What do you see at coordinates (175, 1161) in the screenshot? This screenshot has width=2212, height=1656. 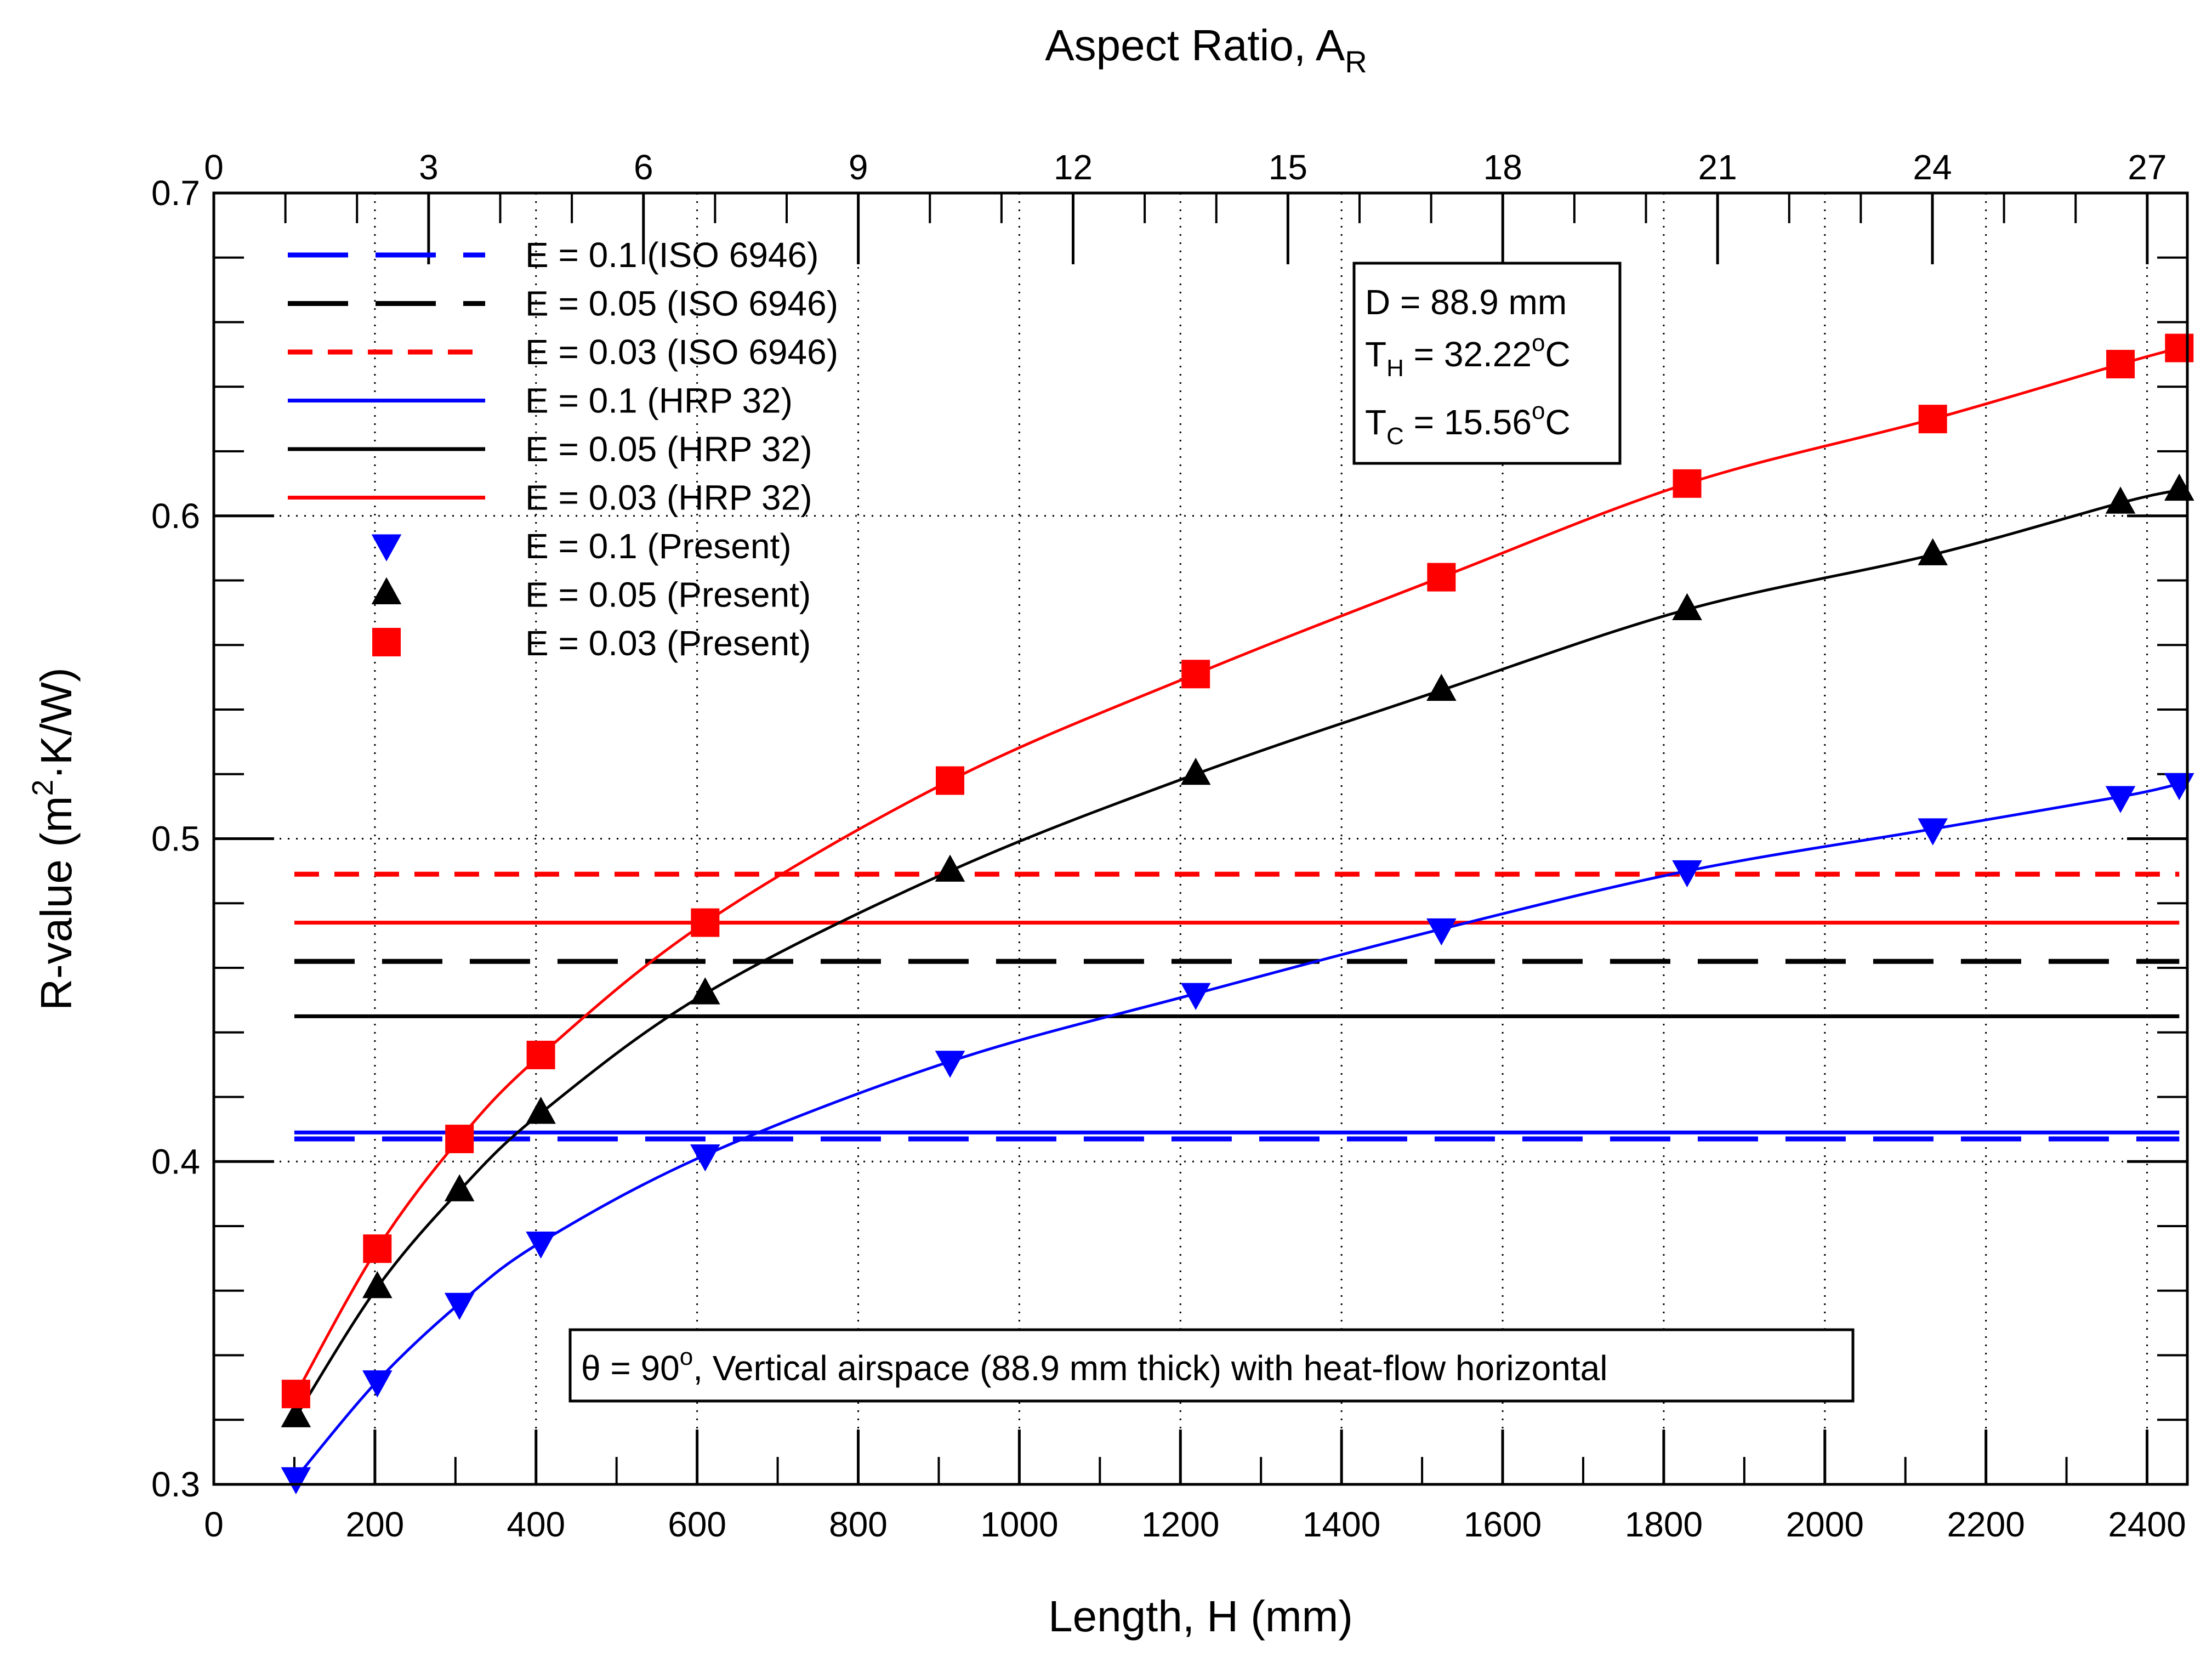 I see `y-tick-label: 0.4` at bounding box center [175, 1161].